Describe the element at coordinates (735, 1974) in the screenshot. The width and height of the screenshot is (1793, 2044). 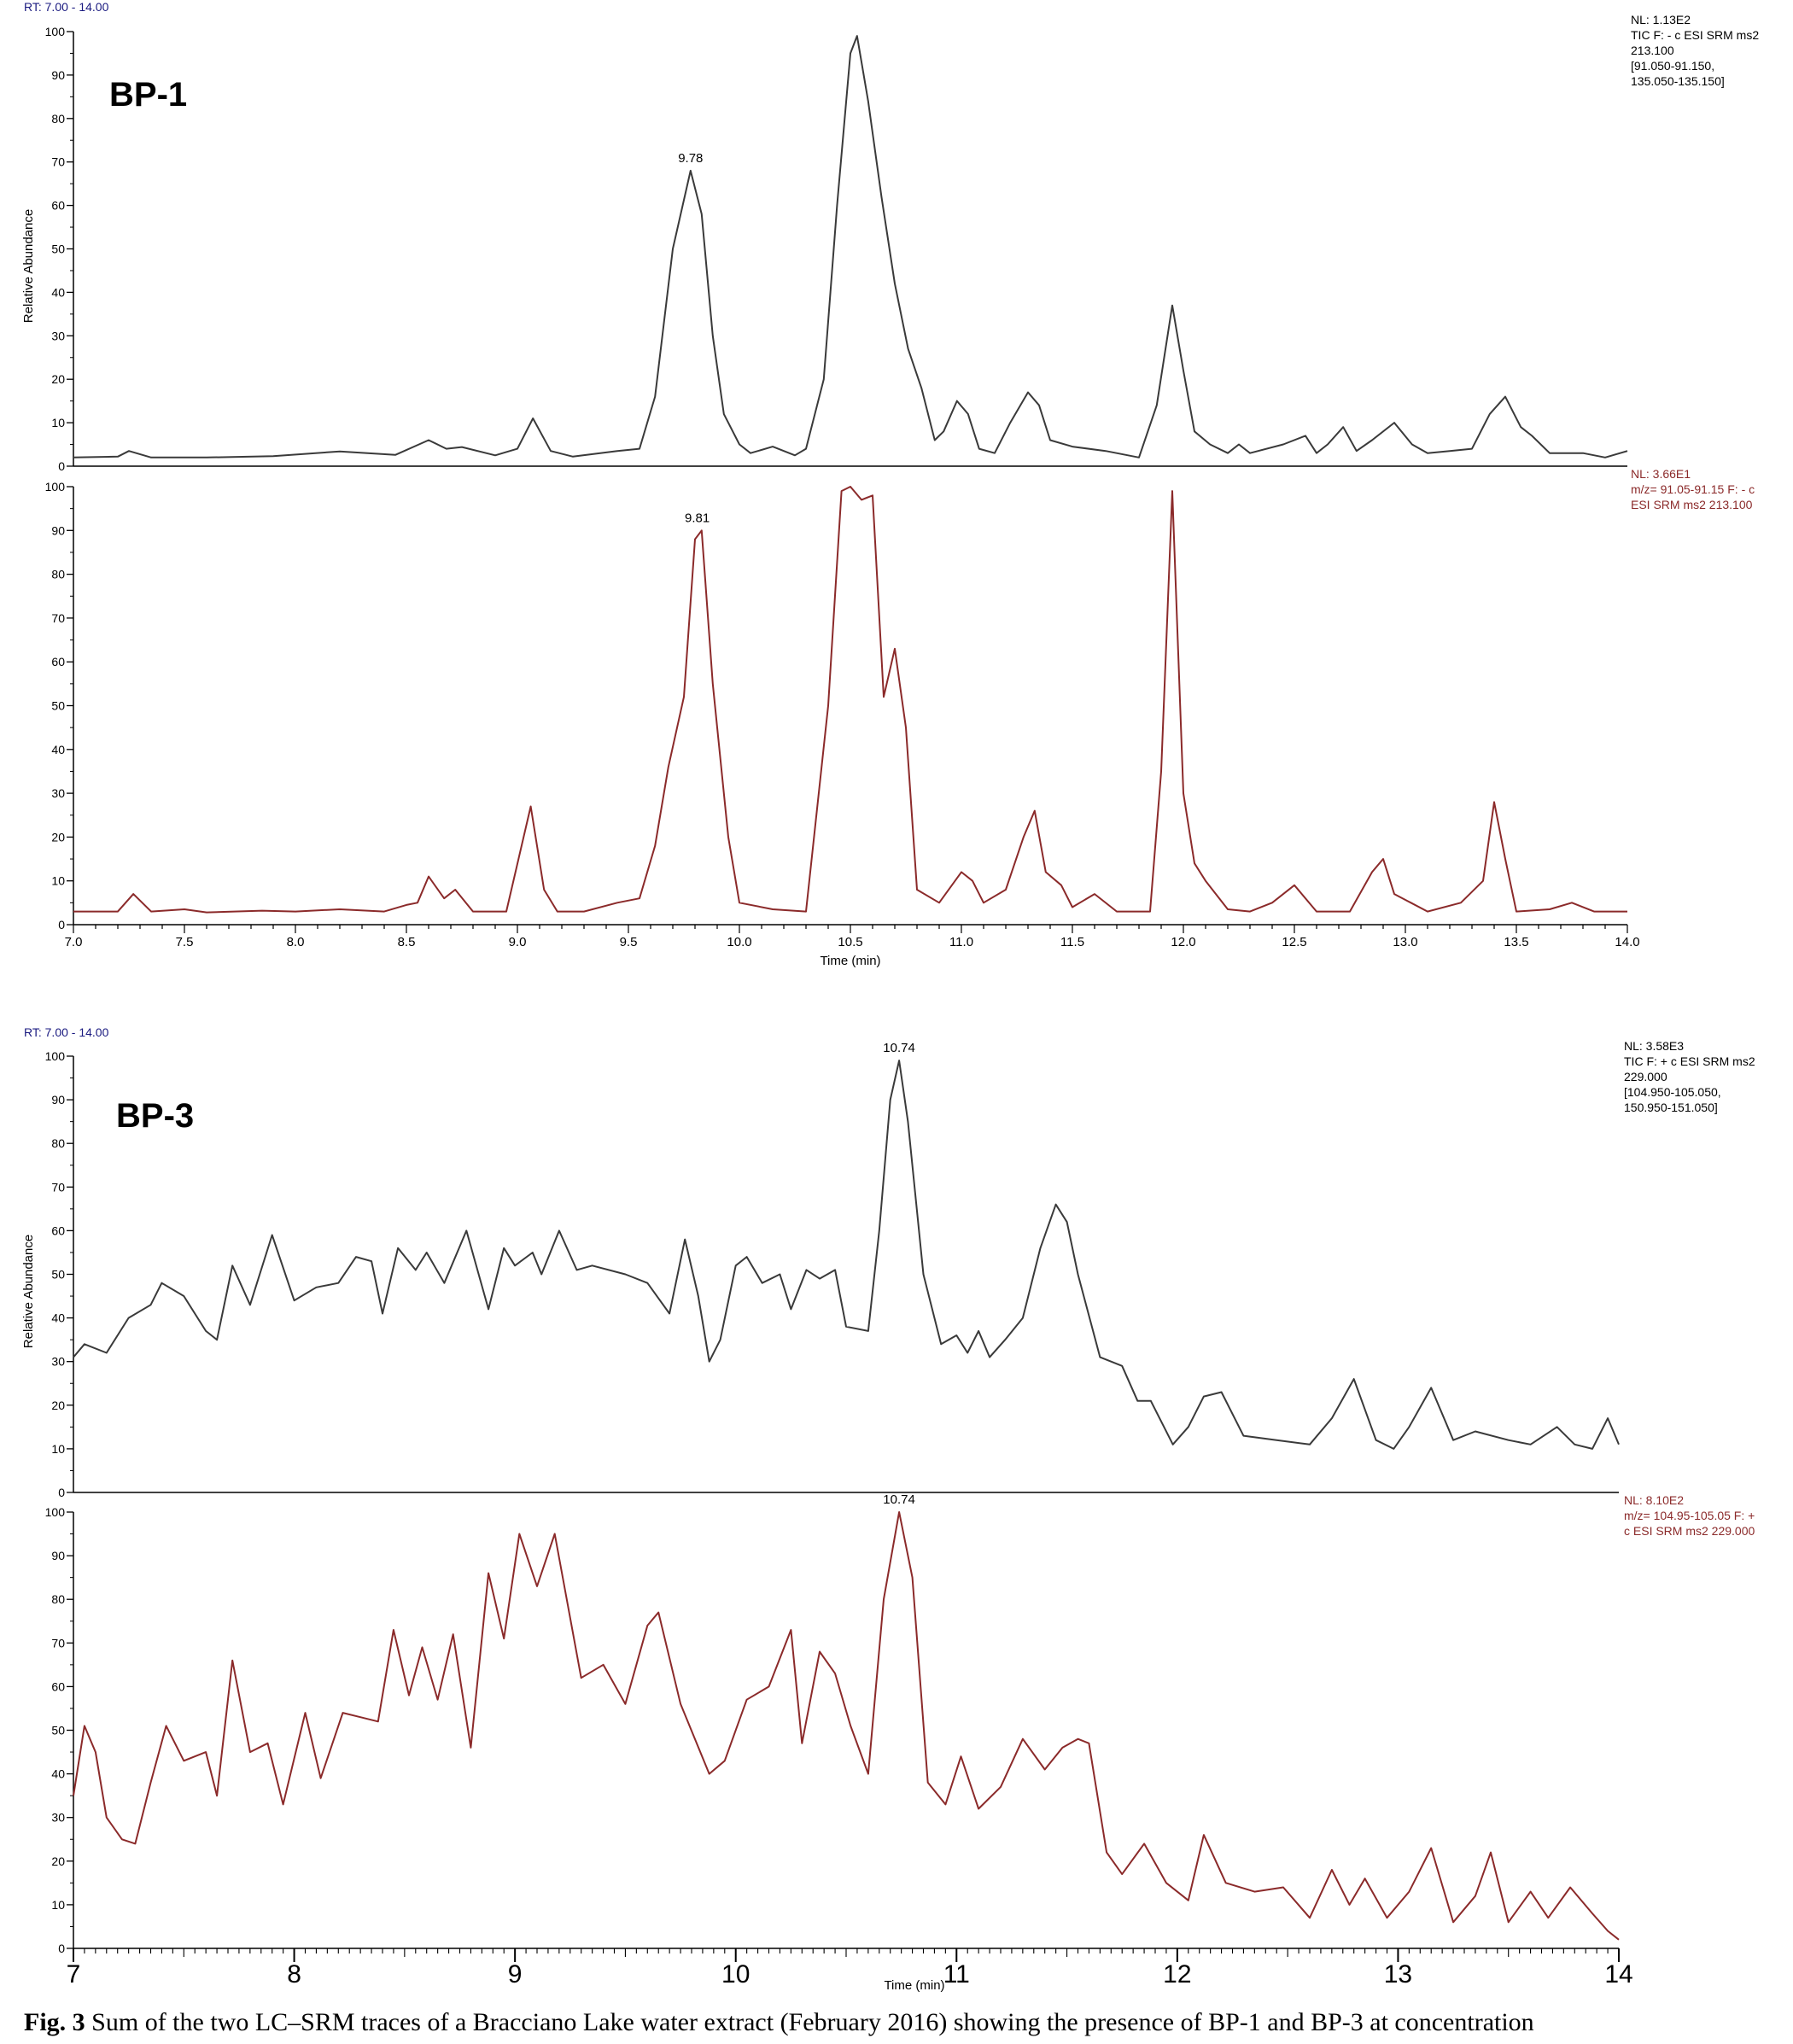
I see `x-tick-label: 10` at that location.